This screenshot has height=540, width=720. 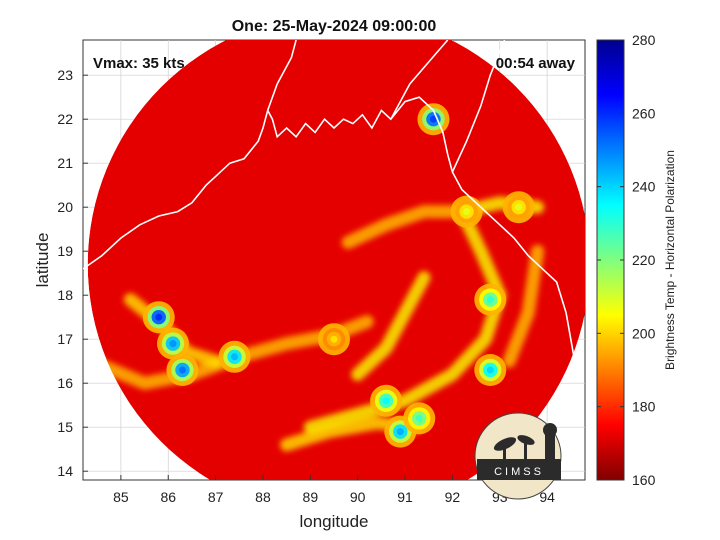 What do you see at coordinates (626, 260) in the screenshot?
I see `colorbar-ticks: 160 180 200 220 240 260 280` at bounding box center [626, 260].